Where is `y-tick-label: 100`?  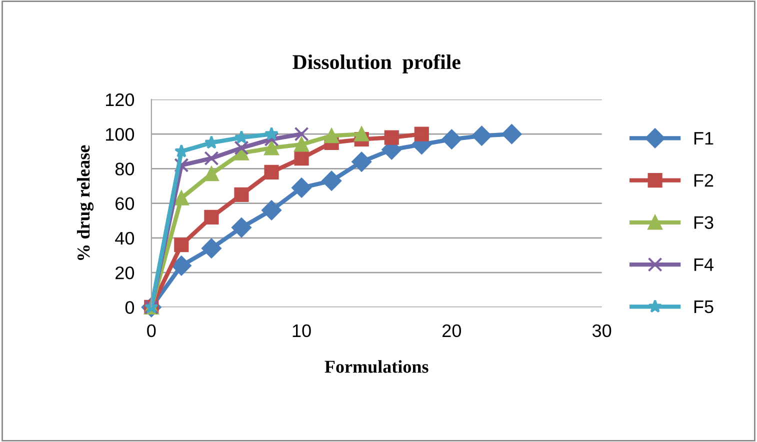 y-tick-label: 100 is located at coordinates (120, 134).